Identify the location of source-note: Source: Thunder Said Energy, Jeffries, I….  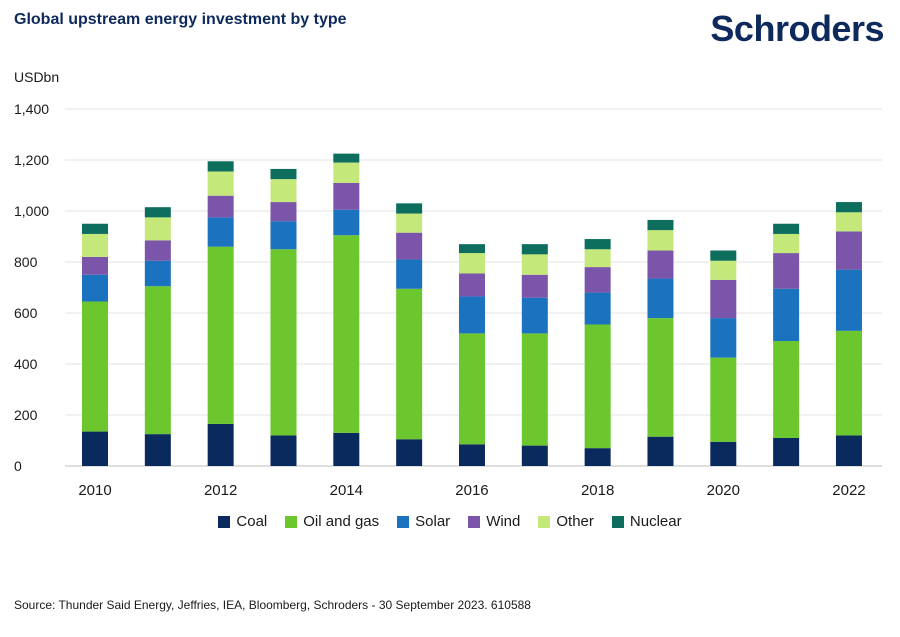
(272, 605).